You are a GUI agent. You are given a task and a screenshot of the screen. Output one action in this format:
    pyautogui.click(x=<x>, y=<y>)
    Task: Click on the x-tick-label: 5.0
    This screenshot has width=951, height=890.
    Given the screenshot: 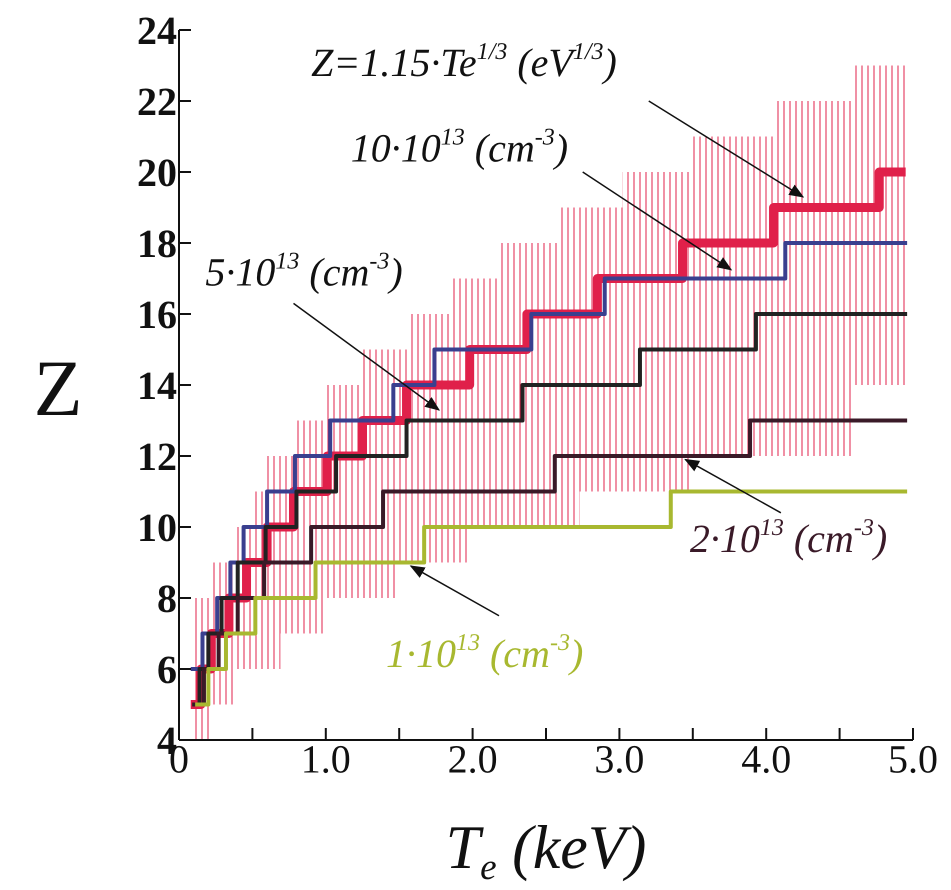 What is the action you would take?
    pyautogui.click(x=913, y=759)
    